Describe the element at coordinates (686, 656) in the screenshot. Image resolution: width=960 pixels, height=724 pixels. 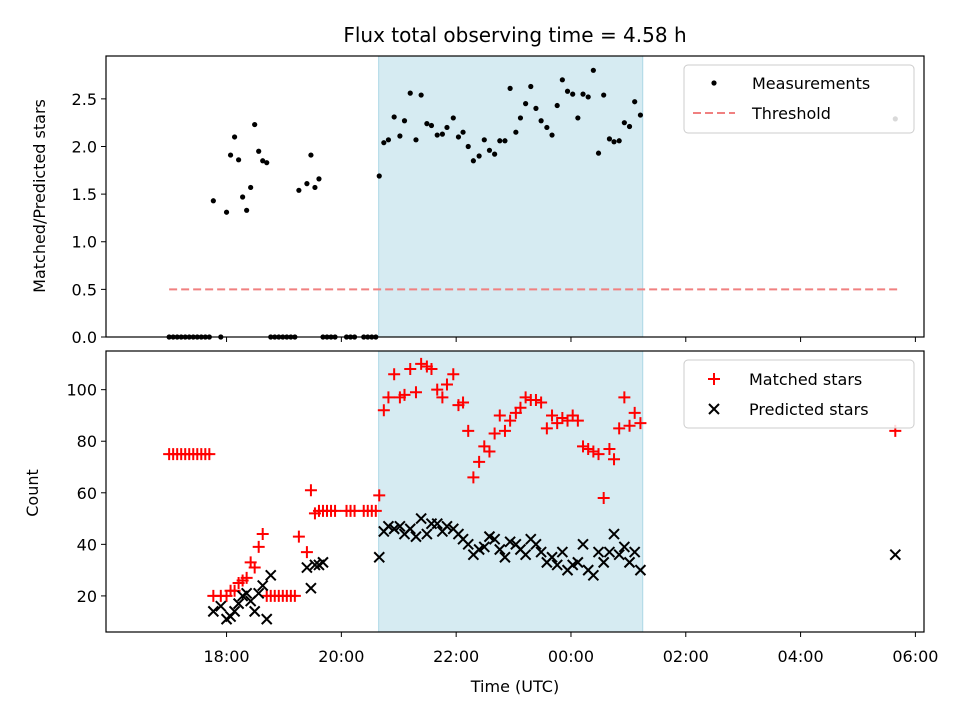
I see `x-tick-label: 02:00` at that location.